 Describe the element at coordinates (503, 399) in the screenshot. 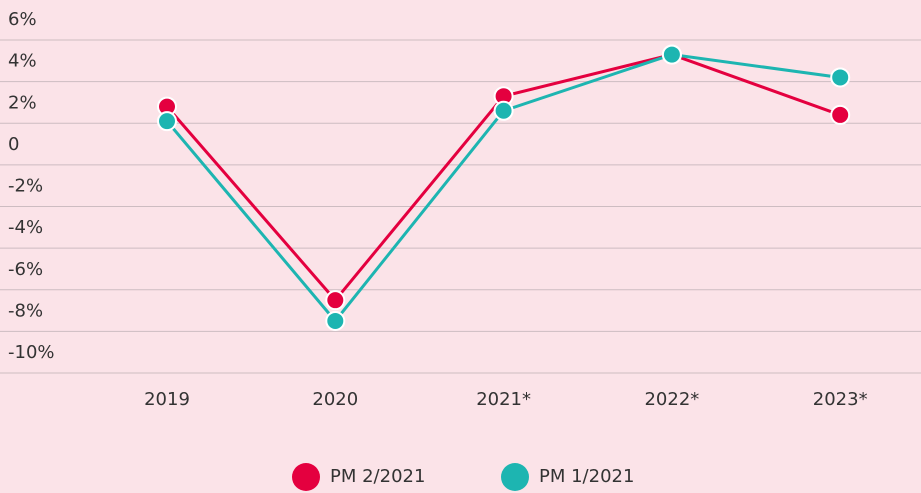

I see `x-tick-label: 2021*` at that location.